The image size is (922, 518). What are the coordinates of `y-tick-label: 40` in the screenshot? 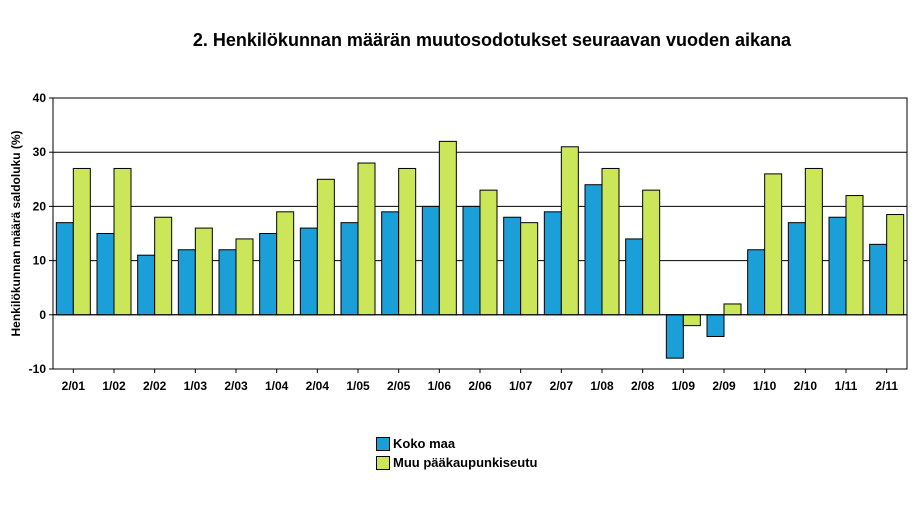 It's located at (40, 98).